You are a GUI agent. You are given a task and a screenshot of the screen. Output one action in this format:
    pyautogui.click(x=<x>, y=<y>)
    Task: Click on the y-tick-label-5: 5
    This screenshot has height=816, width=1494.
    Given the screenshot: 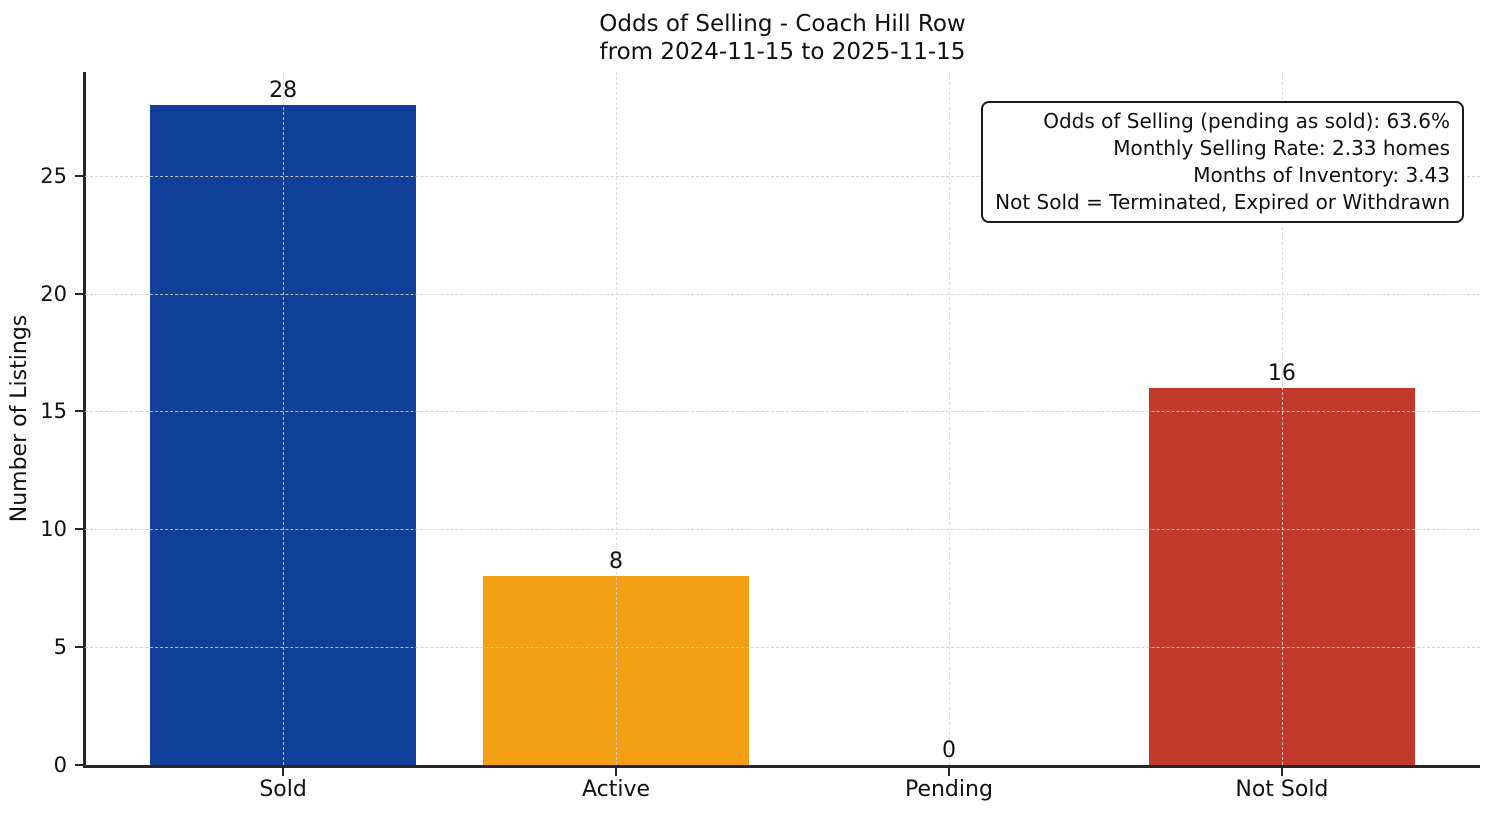 What is the action you would take?
    pyautogui.click(x=60, y=647)
    